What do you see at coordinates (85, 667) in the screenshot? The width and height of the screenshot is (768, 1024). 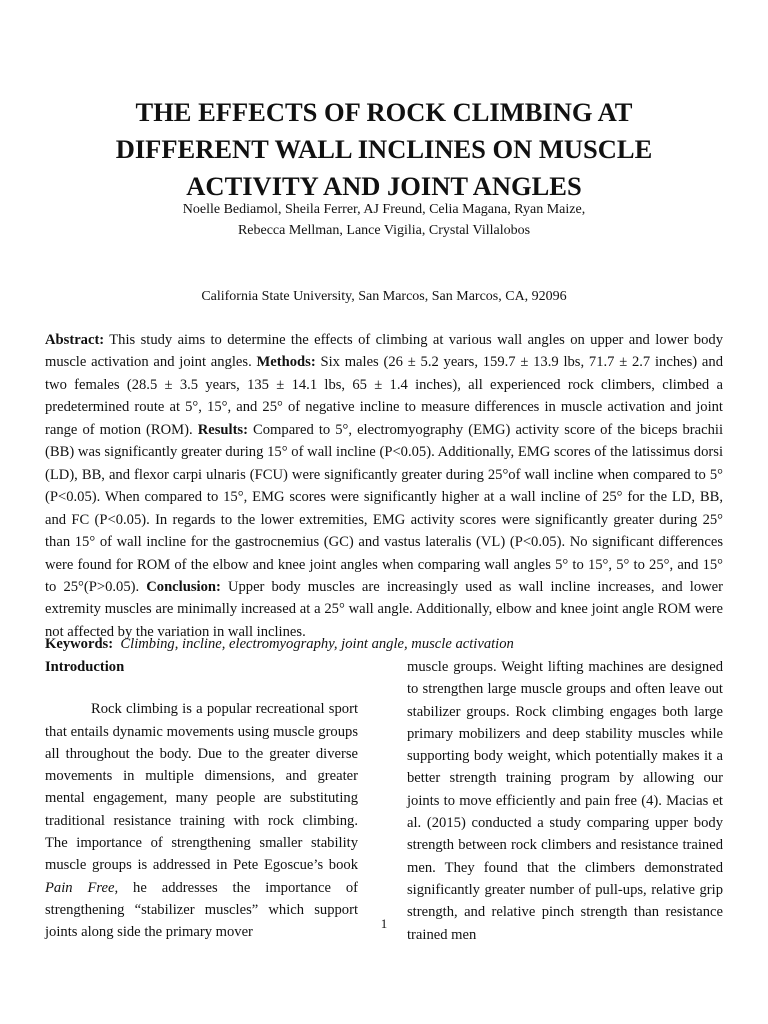 I see `section-heading-introduction: Introduction` at bounding box center [85, 667].